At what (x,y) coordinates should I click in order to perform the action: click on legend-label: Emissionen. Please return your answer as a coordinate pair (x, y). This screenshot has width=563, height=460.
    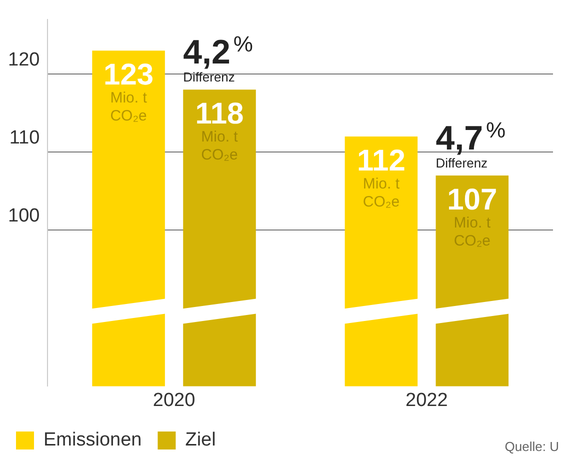
    Looking at the image, I should click on (93, 440).